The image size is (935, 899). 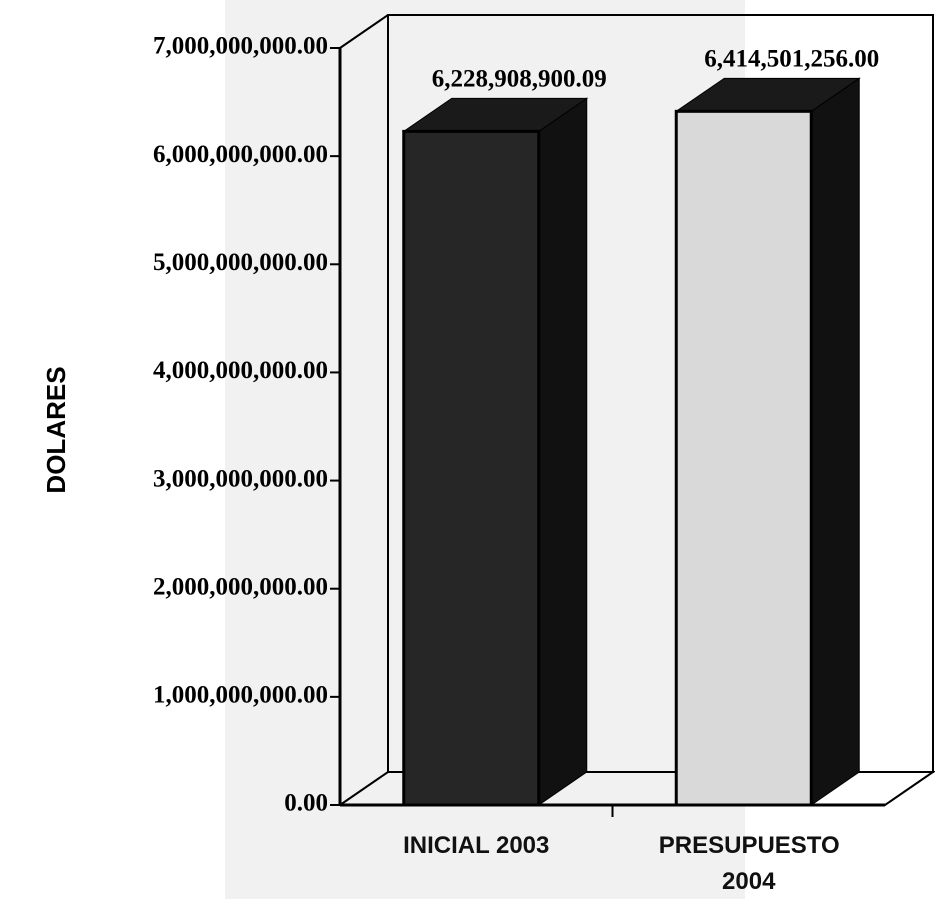 What do you see at coordinates (476, 845) in the screenshot?
I see `x-tick-label: INICIAL 2003` at bounding box center [476, 845].